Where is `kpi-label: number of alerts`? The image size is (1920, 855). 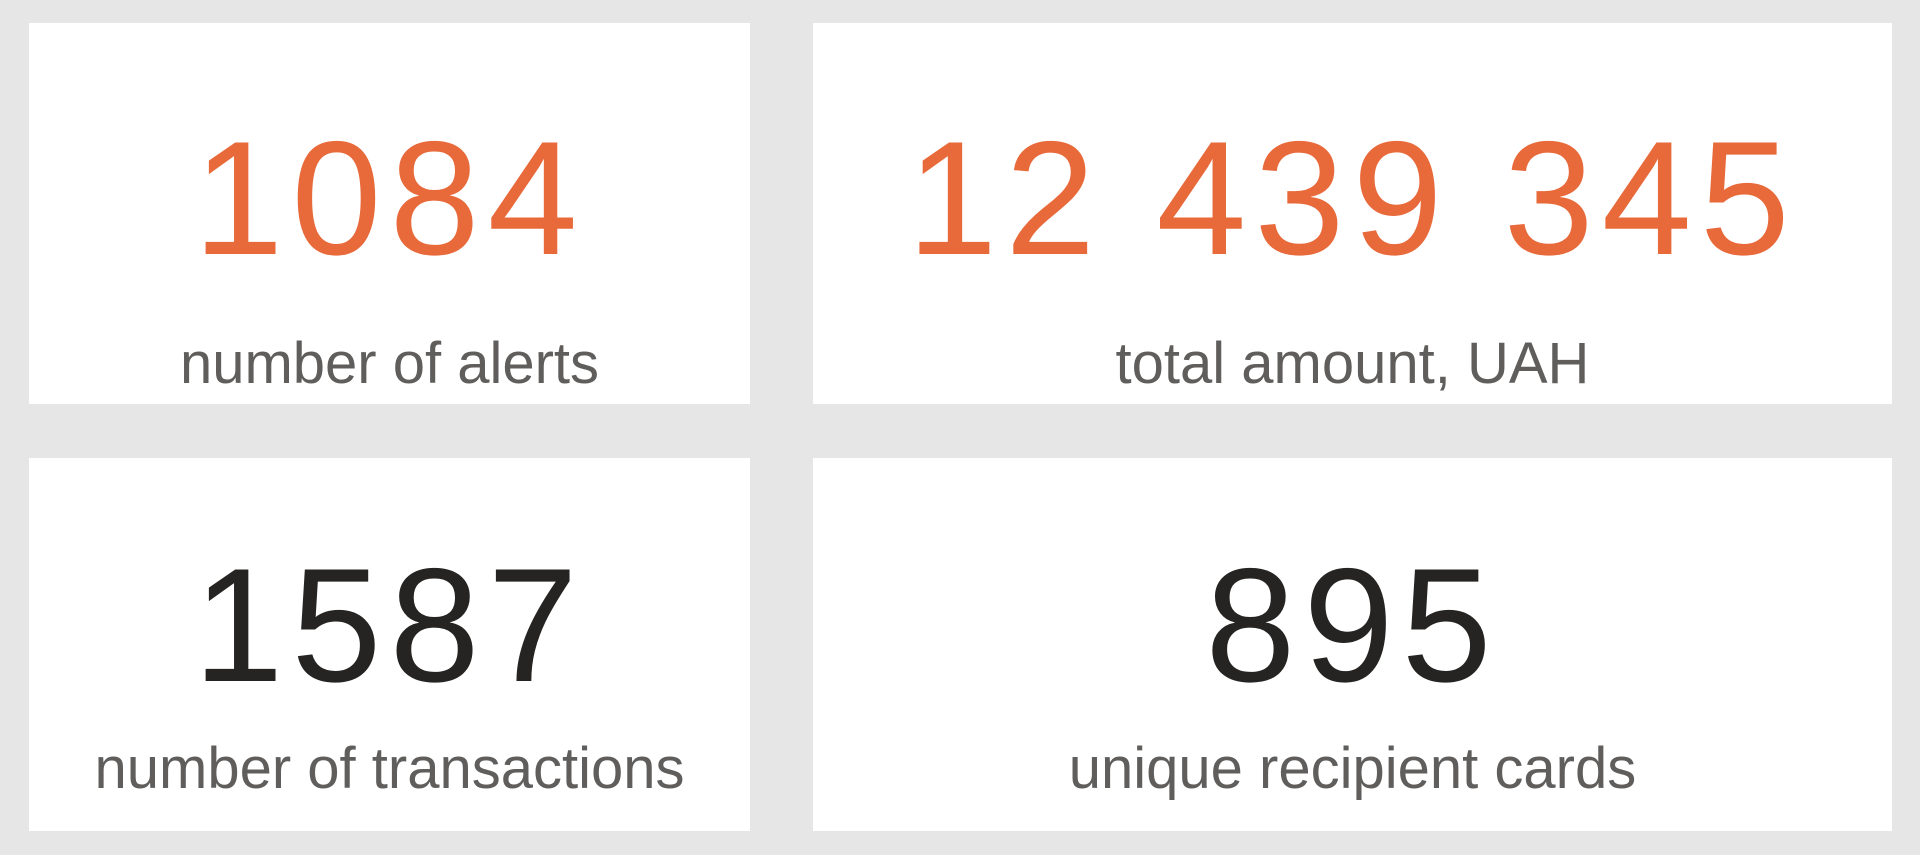 kpi-label: number of alerts is located at coordinates (389, 363).